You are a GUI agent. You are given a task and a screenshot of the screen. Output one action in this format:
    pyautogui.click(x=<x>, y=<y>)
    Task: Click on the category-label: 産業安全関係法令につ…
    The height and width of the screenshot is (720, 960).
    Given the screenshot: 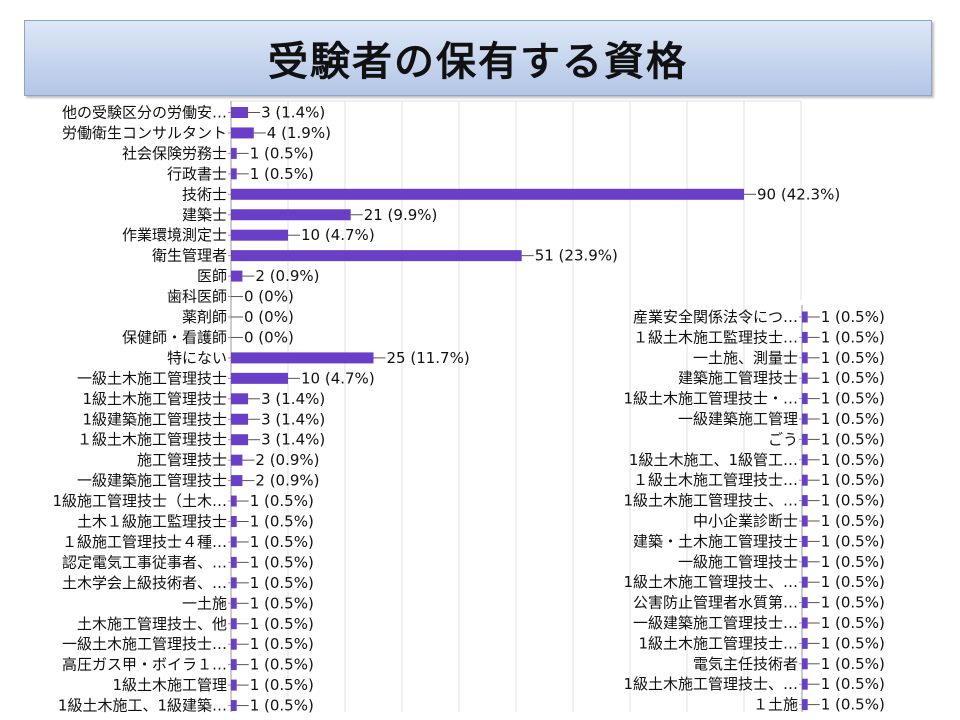 What is the action you would take?
    pyautogui.click(x=715, y=317)
    